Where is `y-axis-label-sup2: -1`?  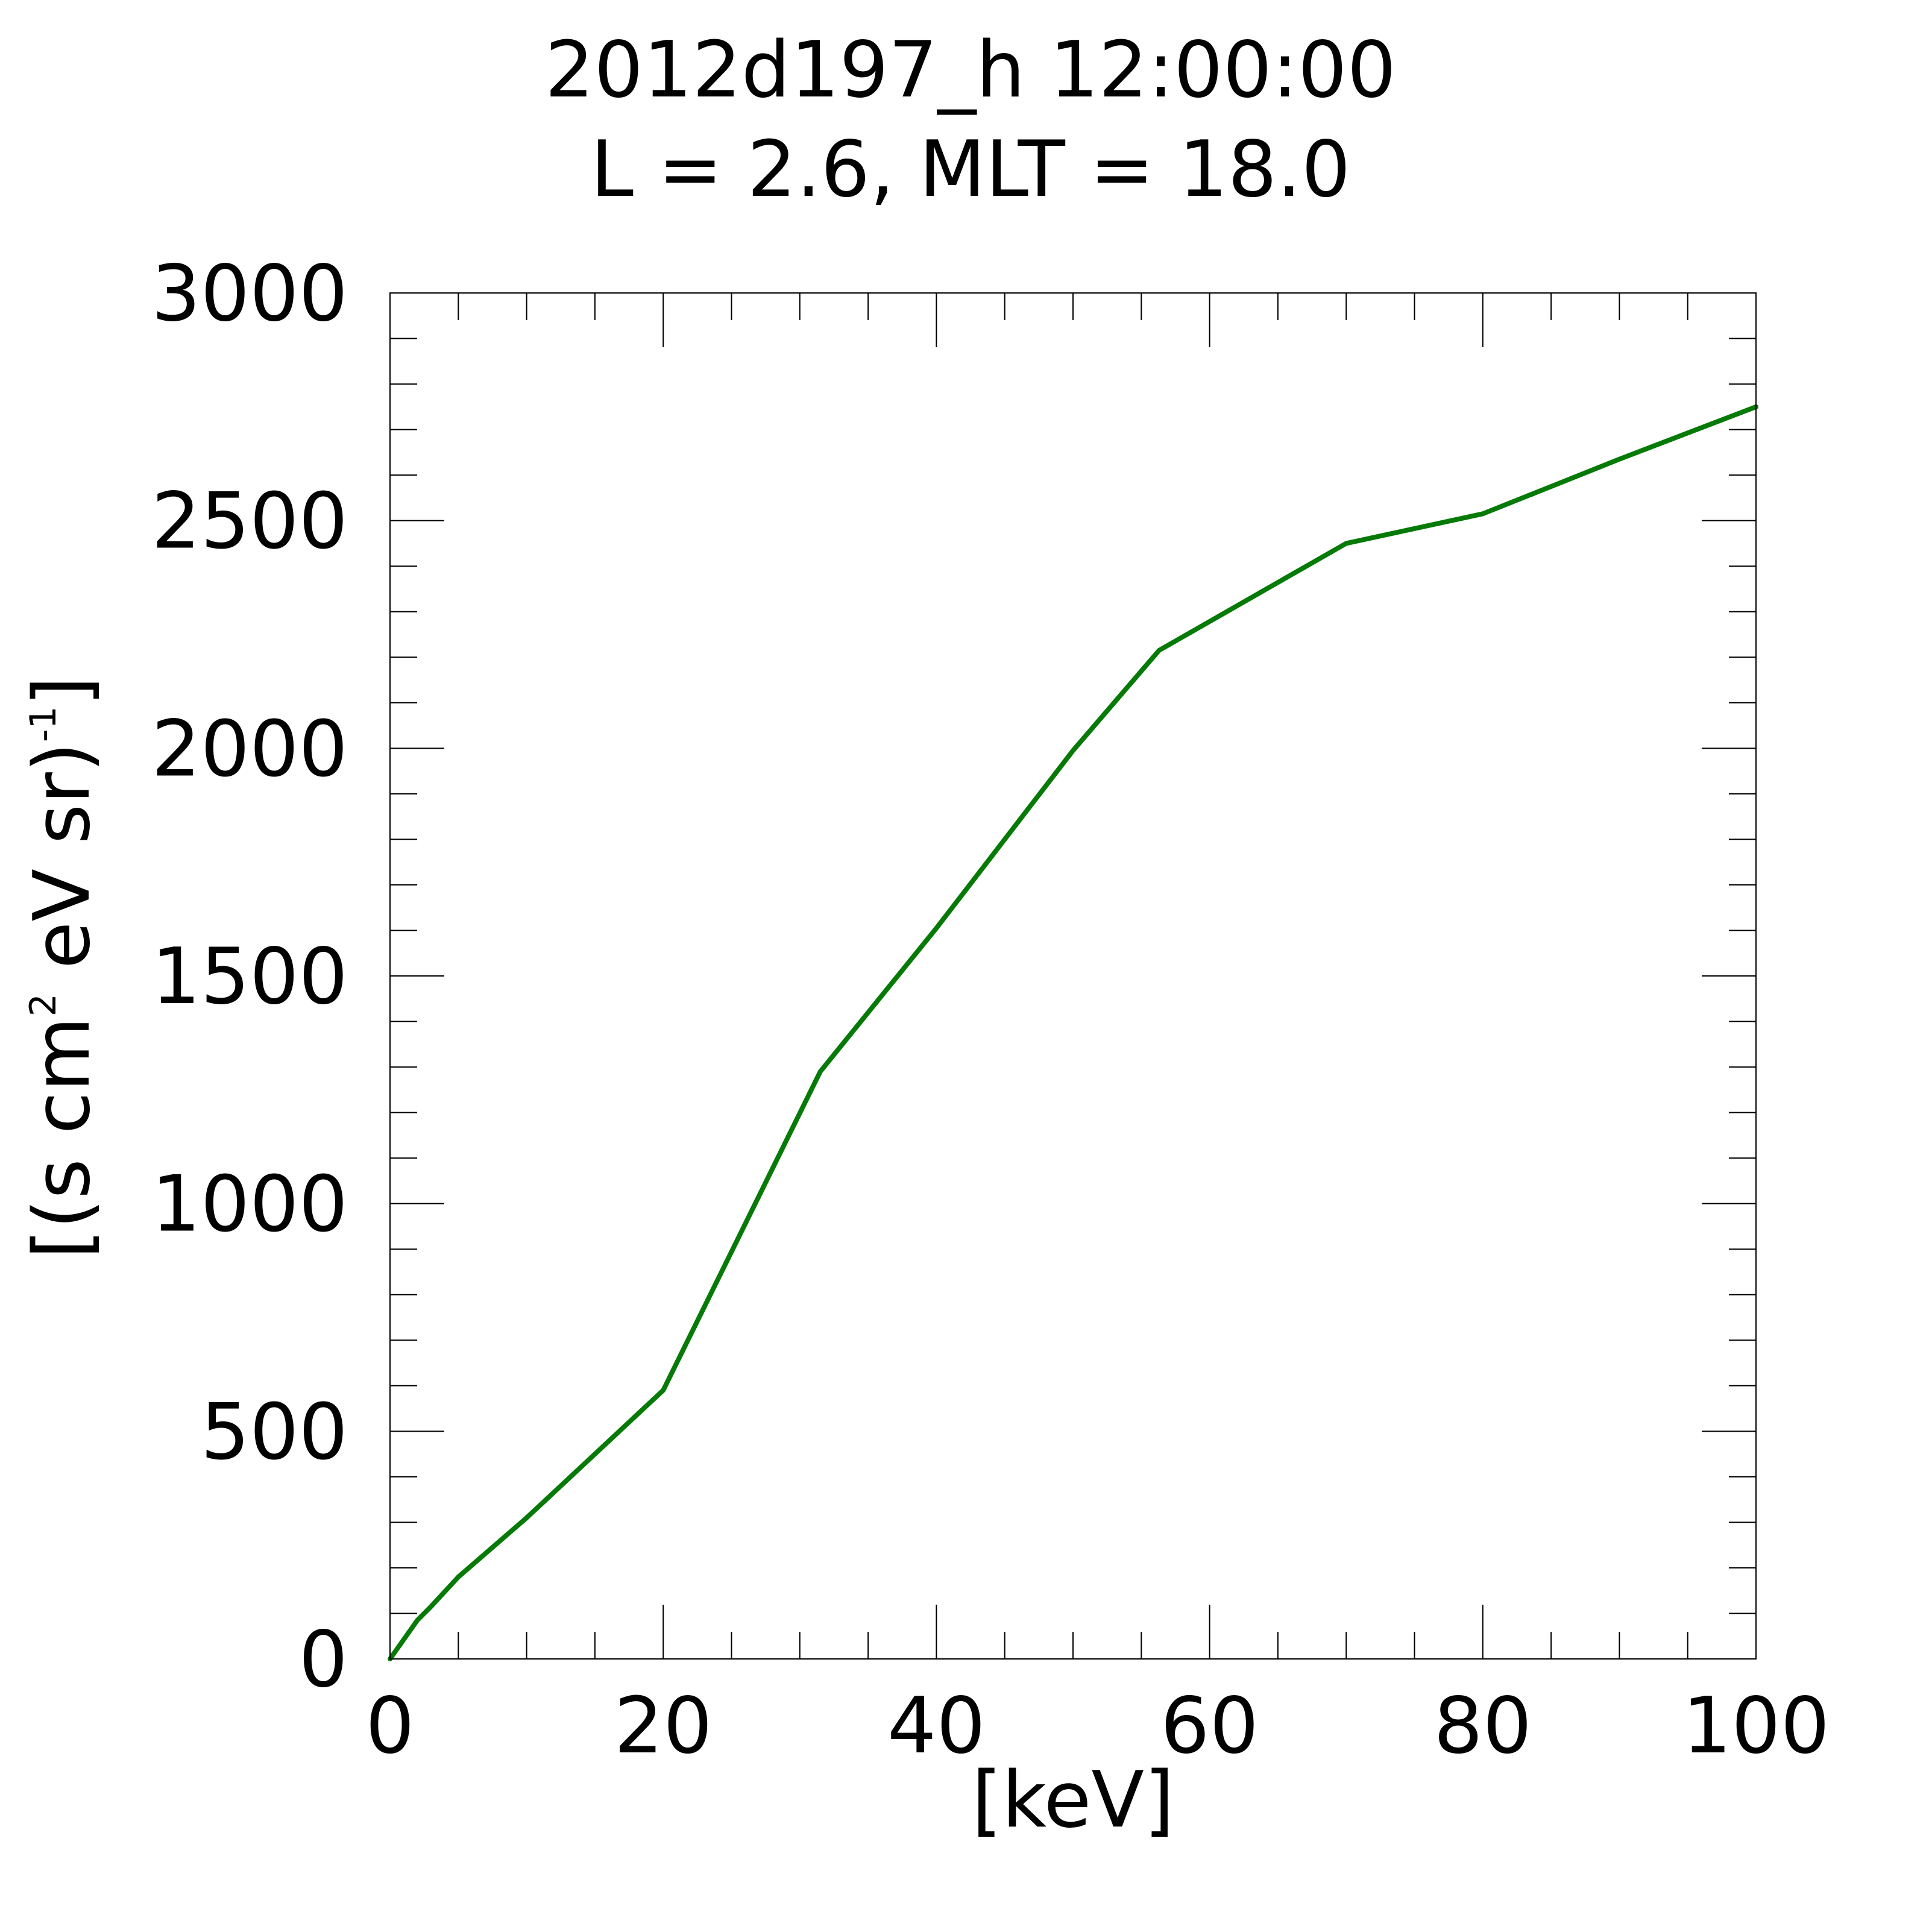 y-axis-label-sup2: -1 is located at coordinates (43, 724).